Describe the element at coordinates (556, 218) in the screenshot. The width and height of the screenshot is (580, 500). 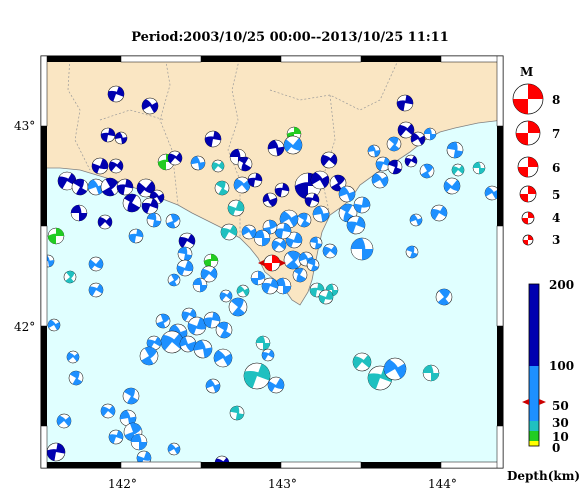
I see `legend-mag-4-label: 4` at that location.